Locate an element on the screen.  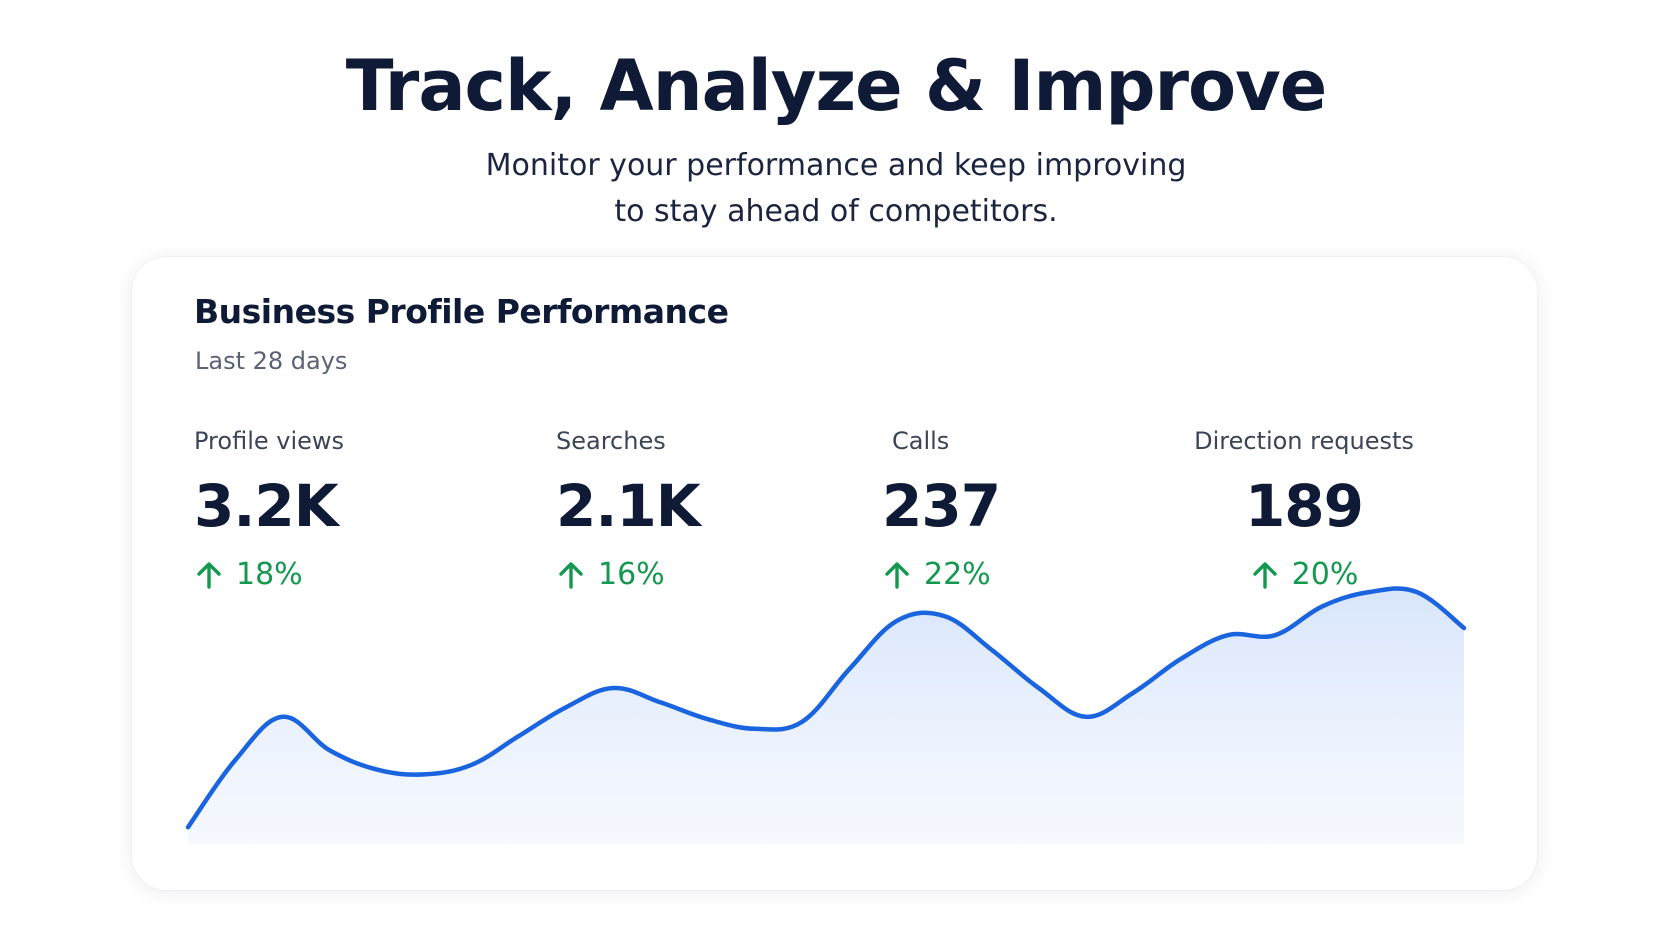
metric-value: 237 is located at coordinates (941, 506).